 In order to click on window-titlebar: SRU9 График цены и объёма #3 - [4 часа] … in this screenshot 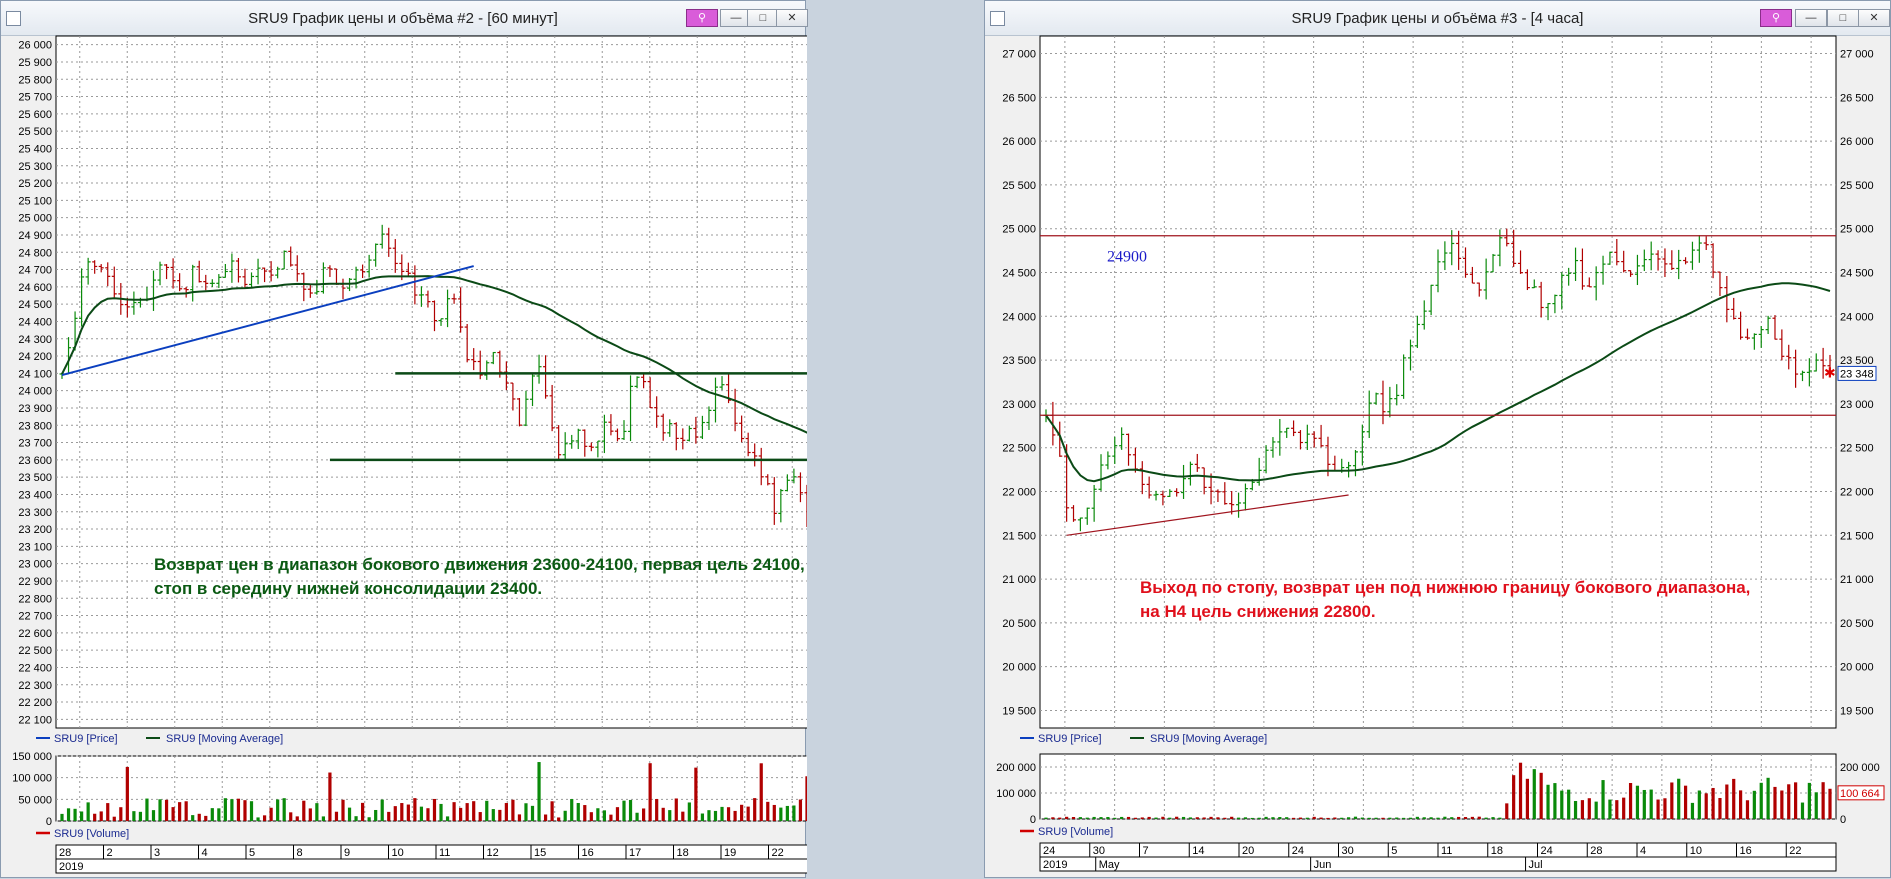, I will do `click(1437, 18)`.